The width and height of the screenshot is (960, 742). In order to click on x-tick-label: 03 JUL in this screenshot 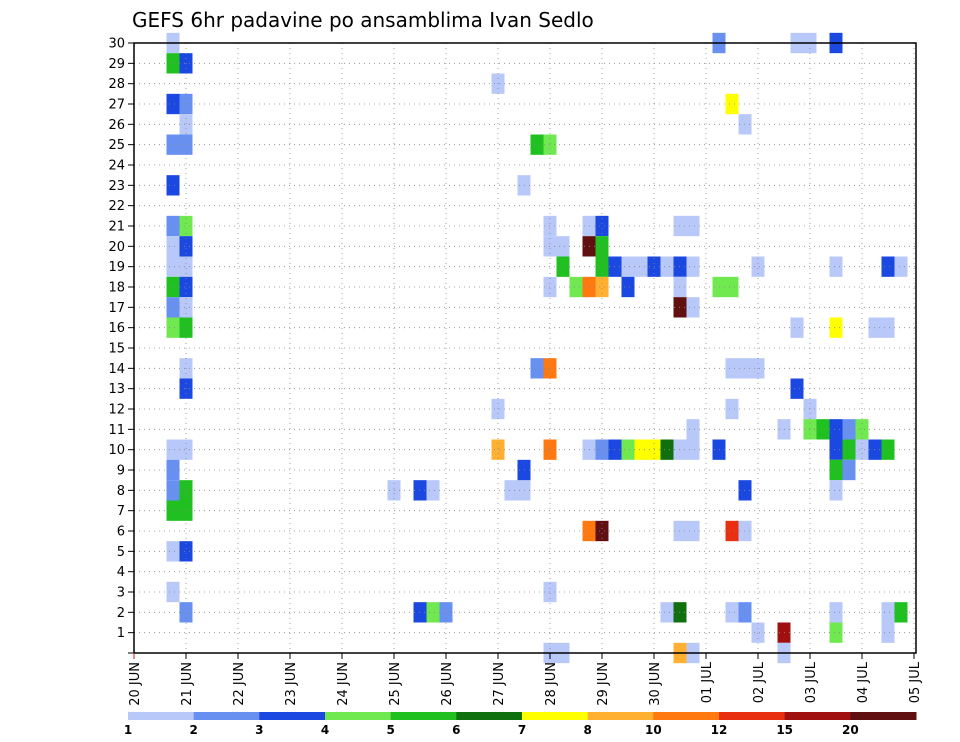, I will do `click(811, 682)`.